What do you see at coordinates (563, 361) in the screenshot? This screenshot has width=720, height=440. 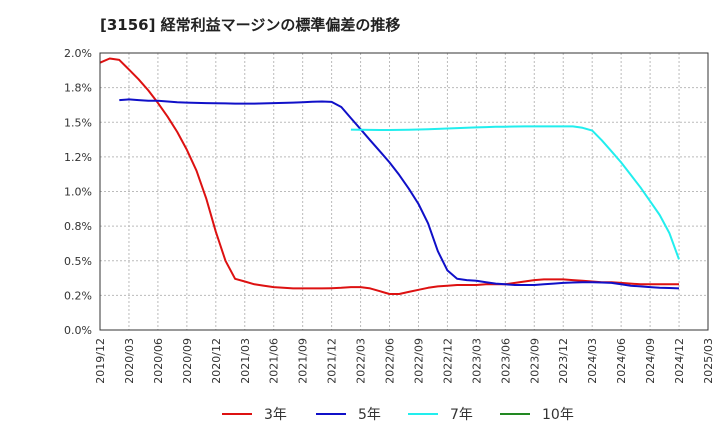 I see `x-tick-label: 2023/12` at bounding box center [563, 361].